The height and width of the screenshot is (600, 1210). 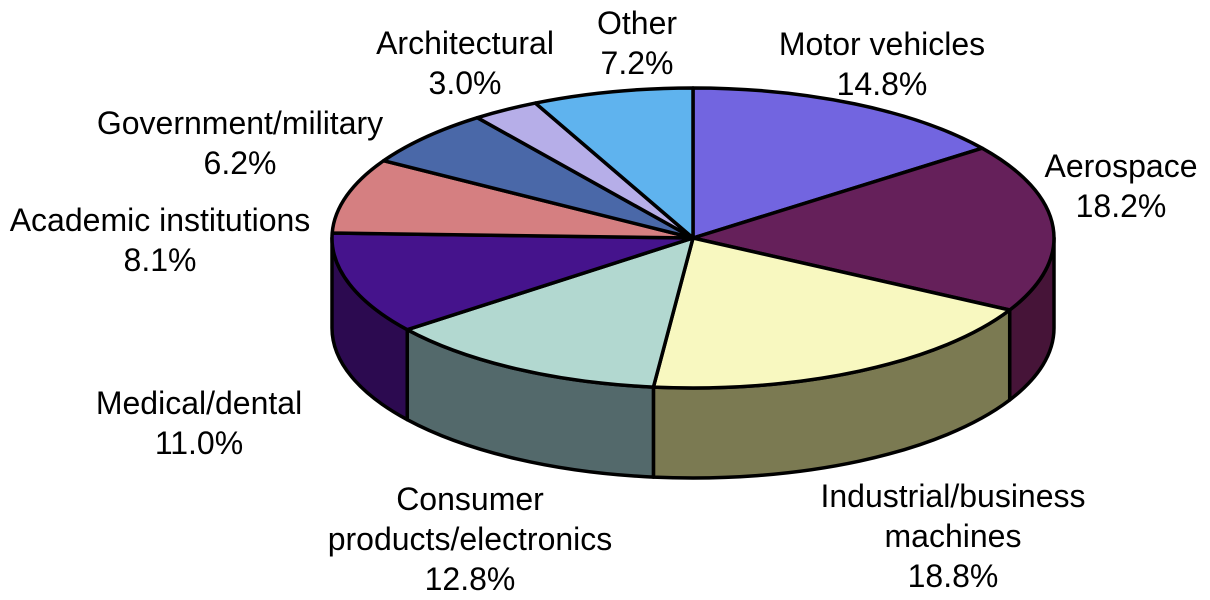 What do you see at coordinates (637, 43) in the screenshot?
I see `pie-label-other: Other 7.2%` at bounding box center [637, 43].